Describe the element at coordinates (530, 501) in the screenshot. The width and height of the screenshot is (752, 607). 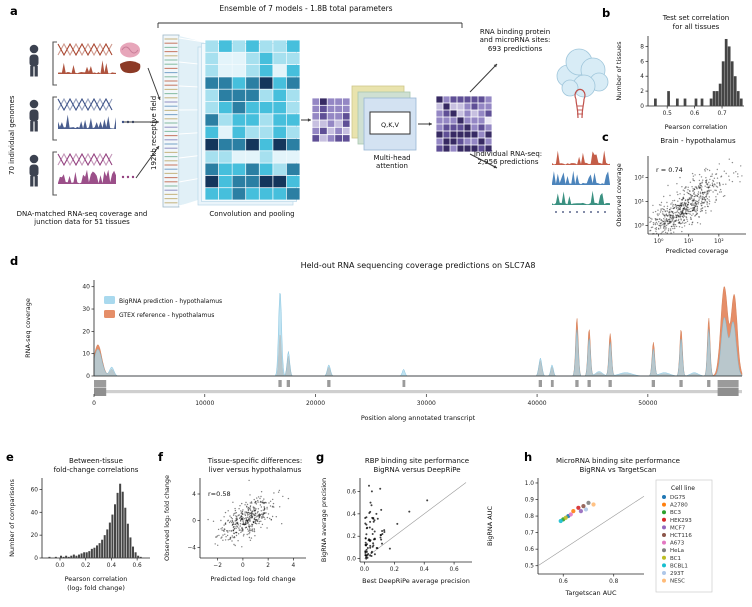
I see `svg-text: 0.9` at that location.